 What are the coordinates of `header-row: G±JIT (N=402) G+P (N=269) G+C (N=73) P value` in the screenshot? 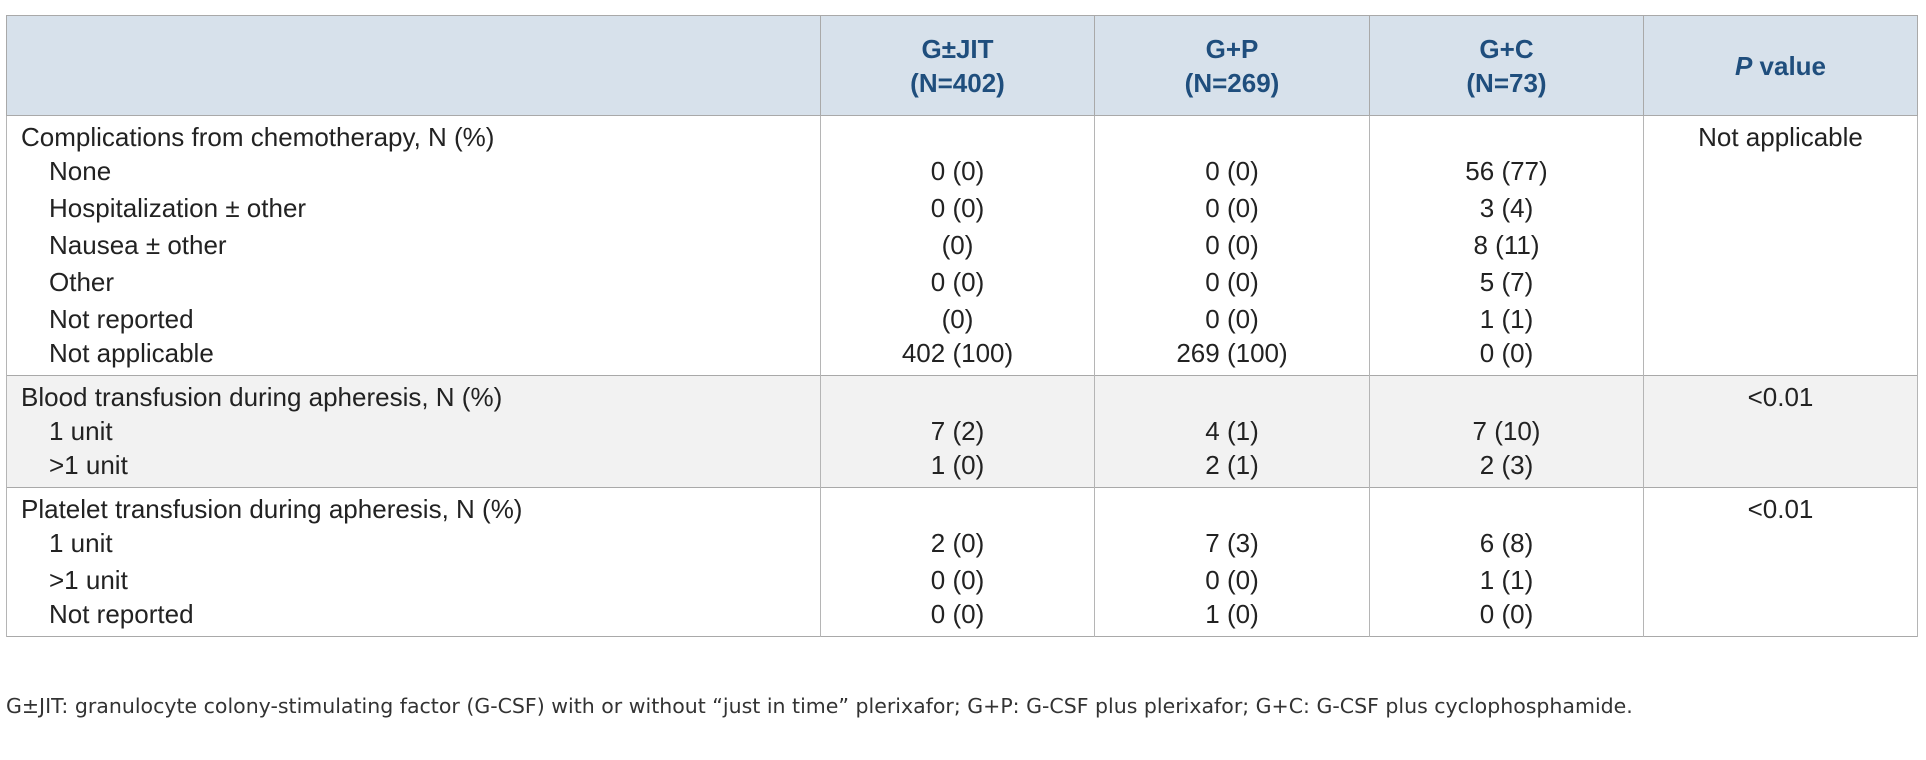 It's located at (962, 65).